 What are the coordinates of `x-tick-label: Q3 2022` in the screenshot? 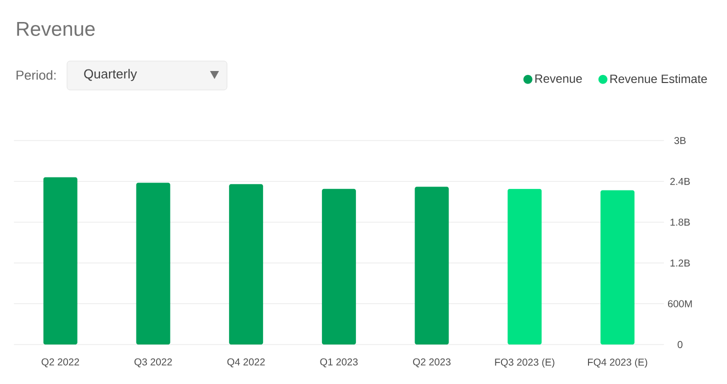 It's located at (153, 363).